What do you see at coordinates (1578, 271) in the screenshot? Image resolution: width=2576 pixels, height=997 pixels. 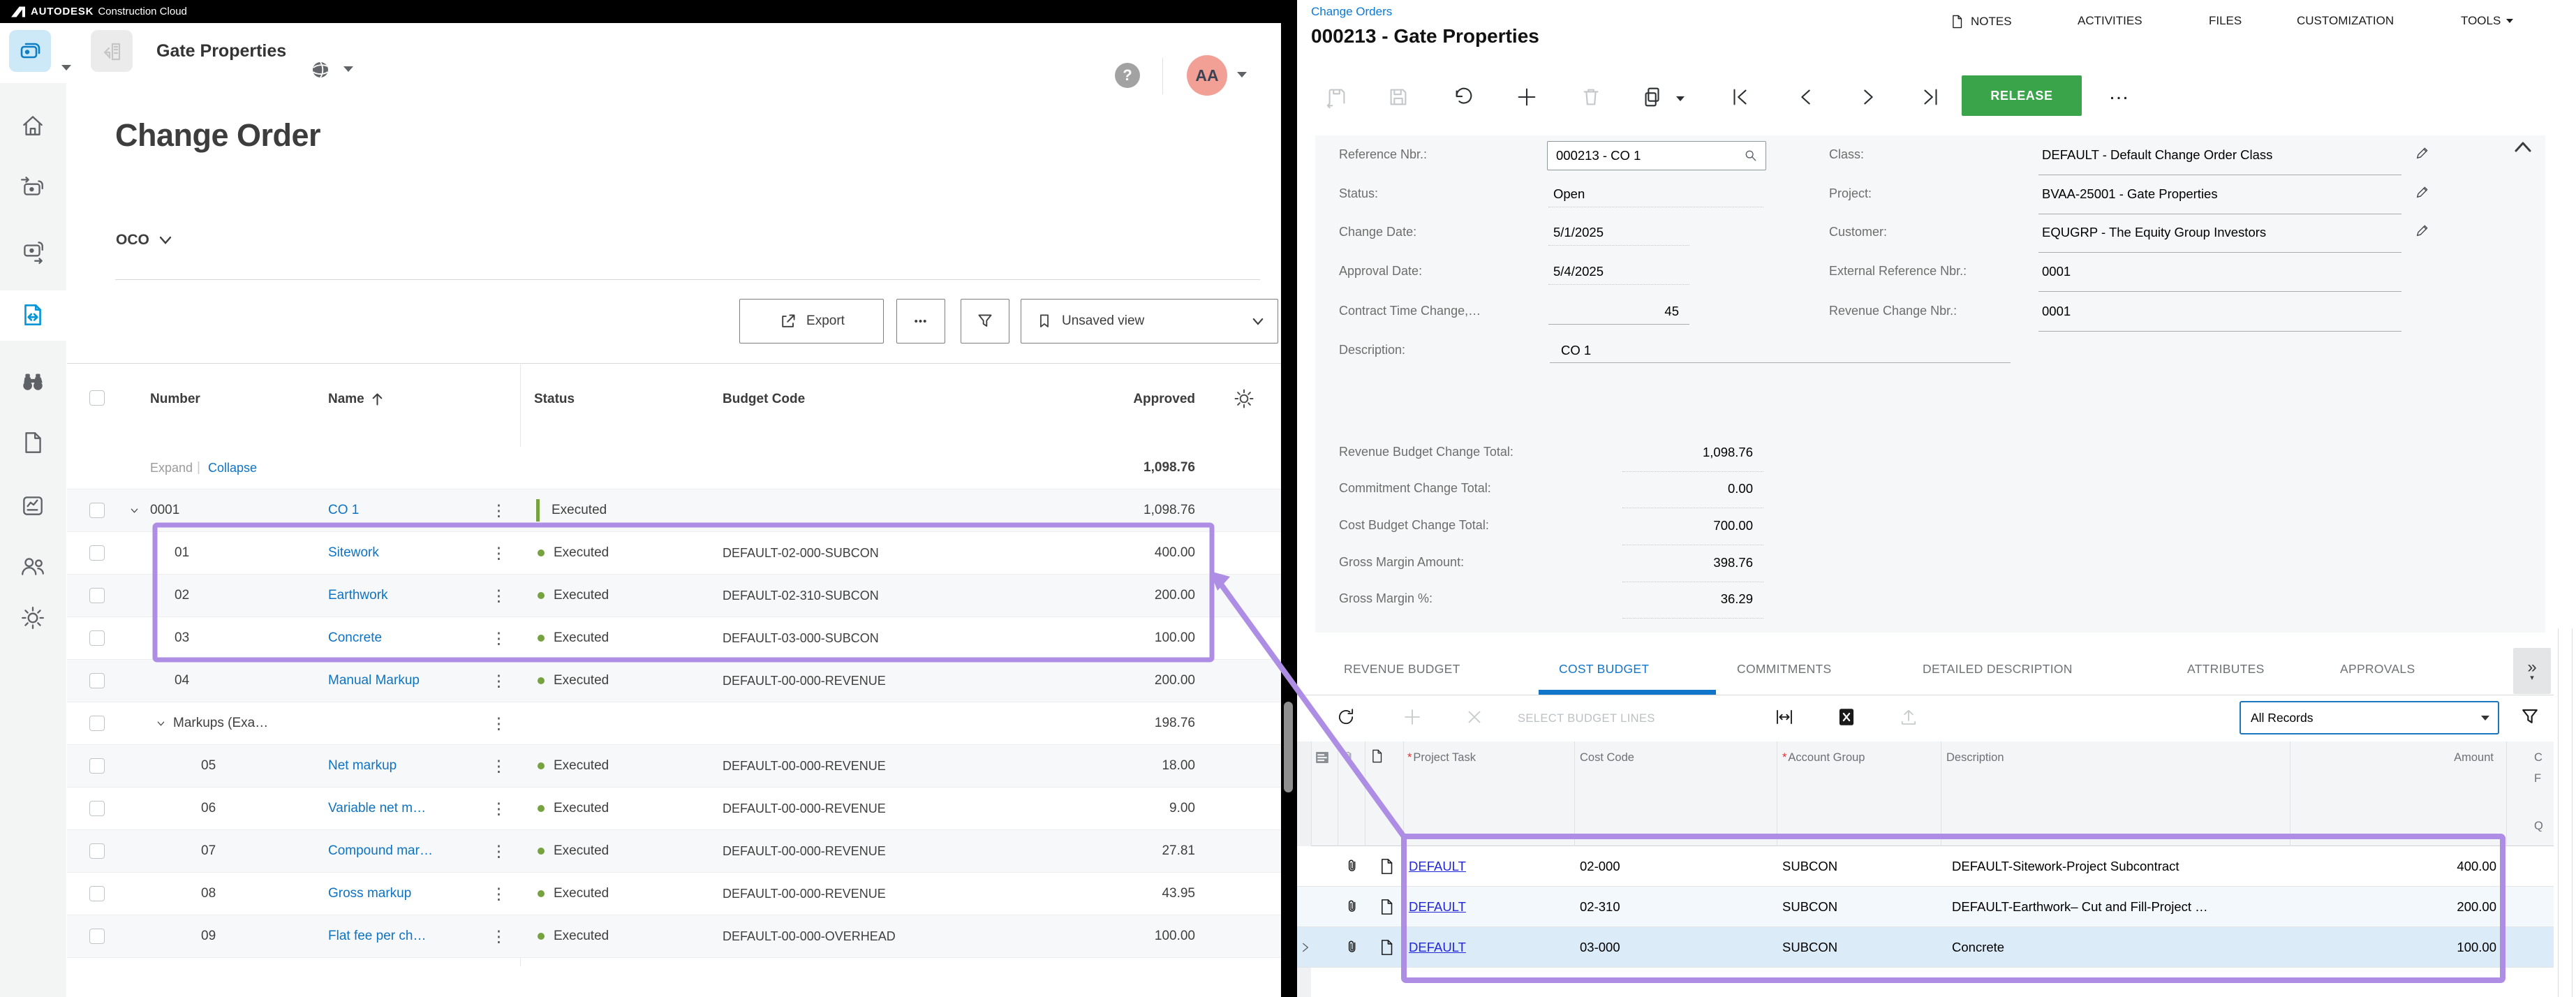 I see `field-value: 5/4/2025` at bounding box center [1578, 271].